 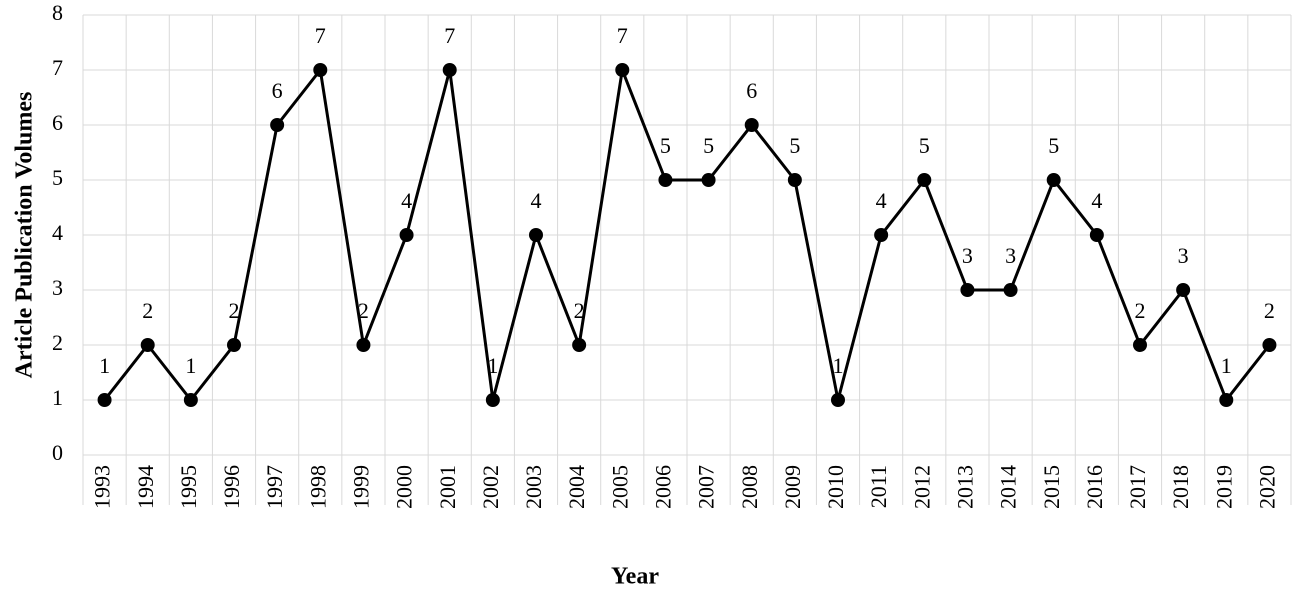 What do you see at coordinates (964, 487) in the screenshot?
I see `x-tick-label: 2013` at bounding box center [964, 487].